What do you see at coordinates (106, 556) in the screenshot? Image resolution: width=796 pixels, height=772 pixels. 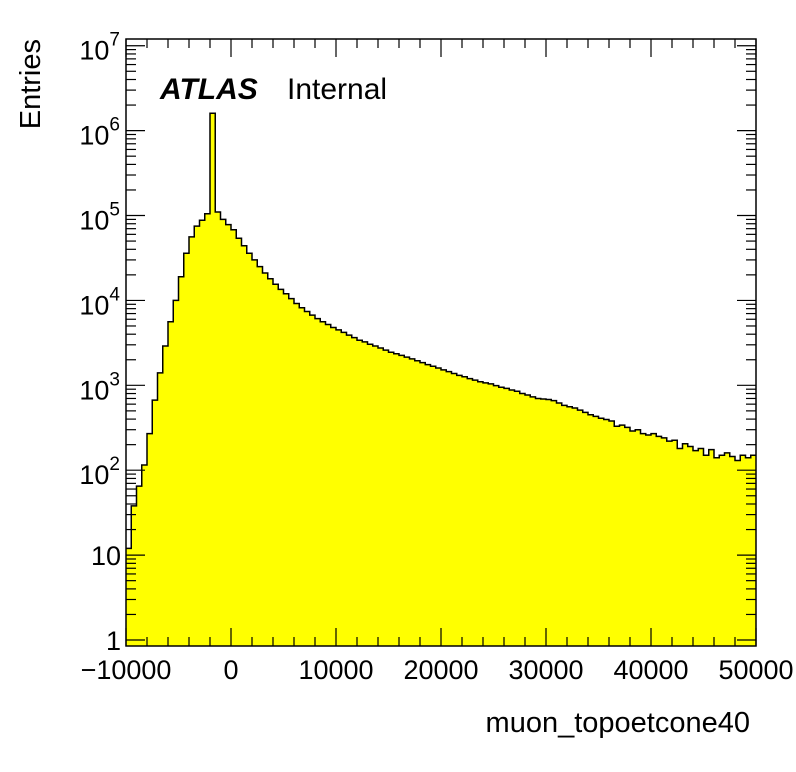 I see `y-tick-label: 10` at bounding box center [106, 556].